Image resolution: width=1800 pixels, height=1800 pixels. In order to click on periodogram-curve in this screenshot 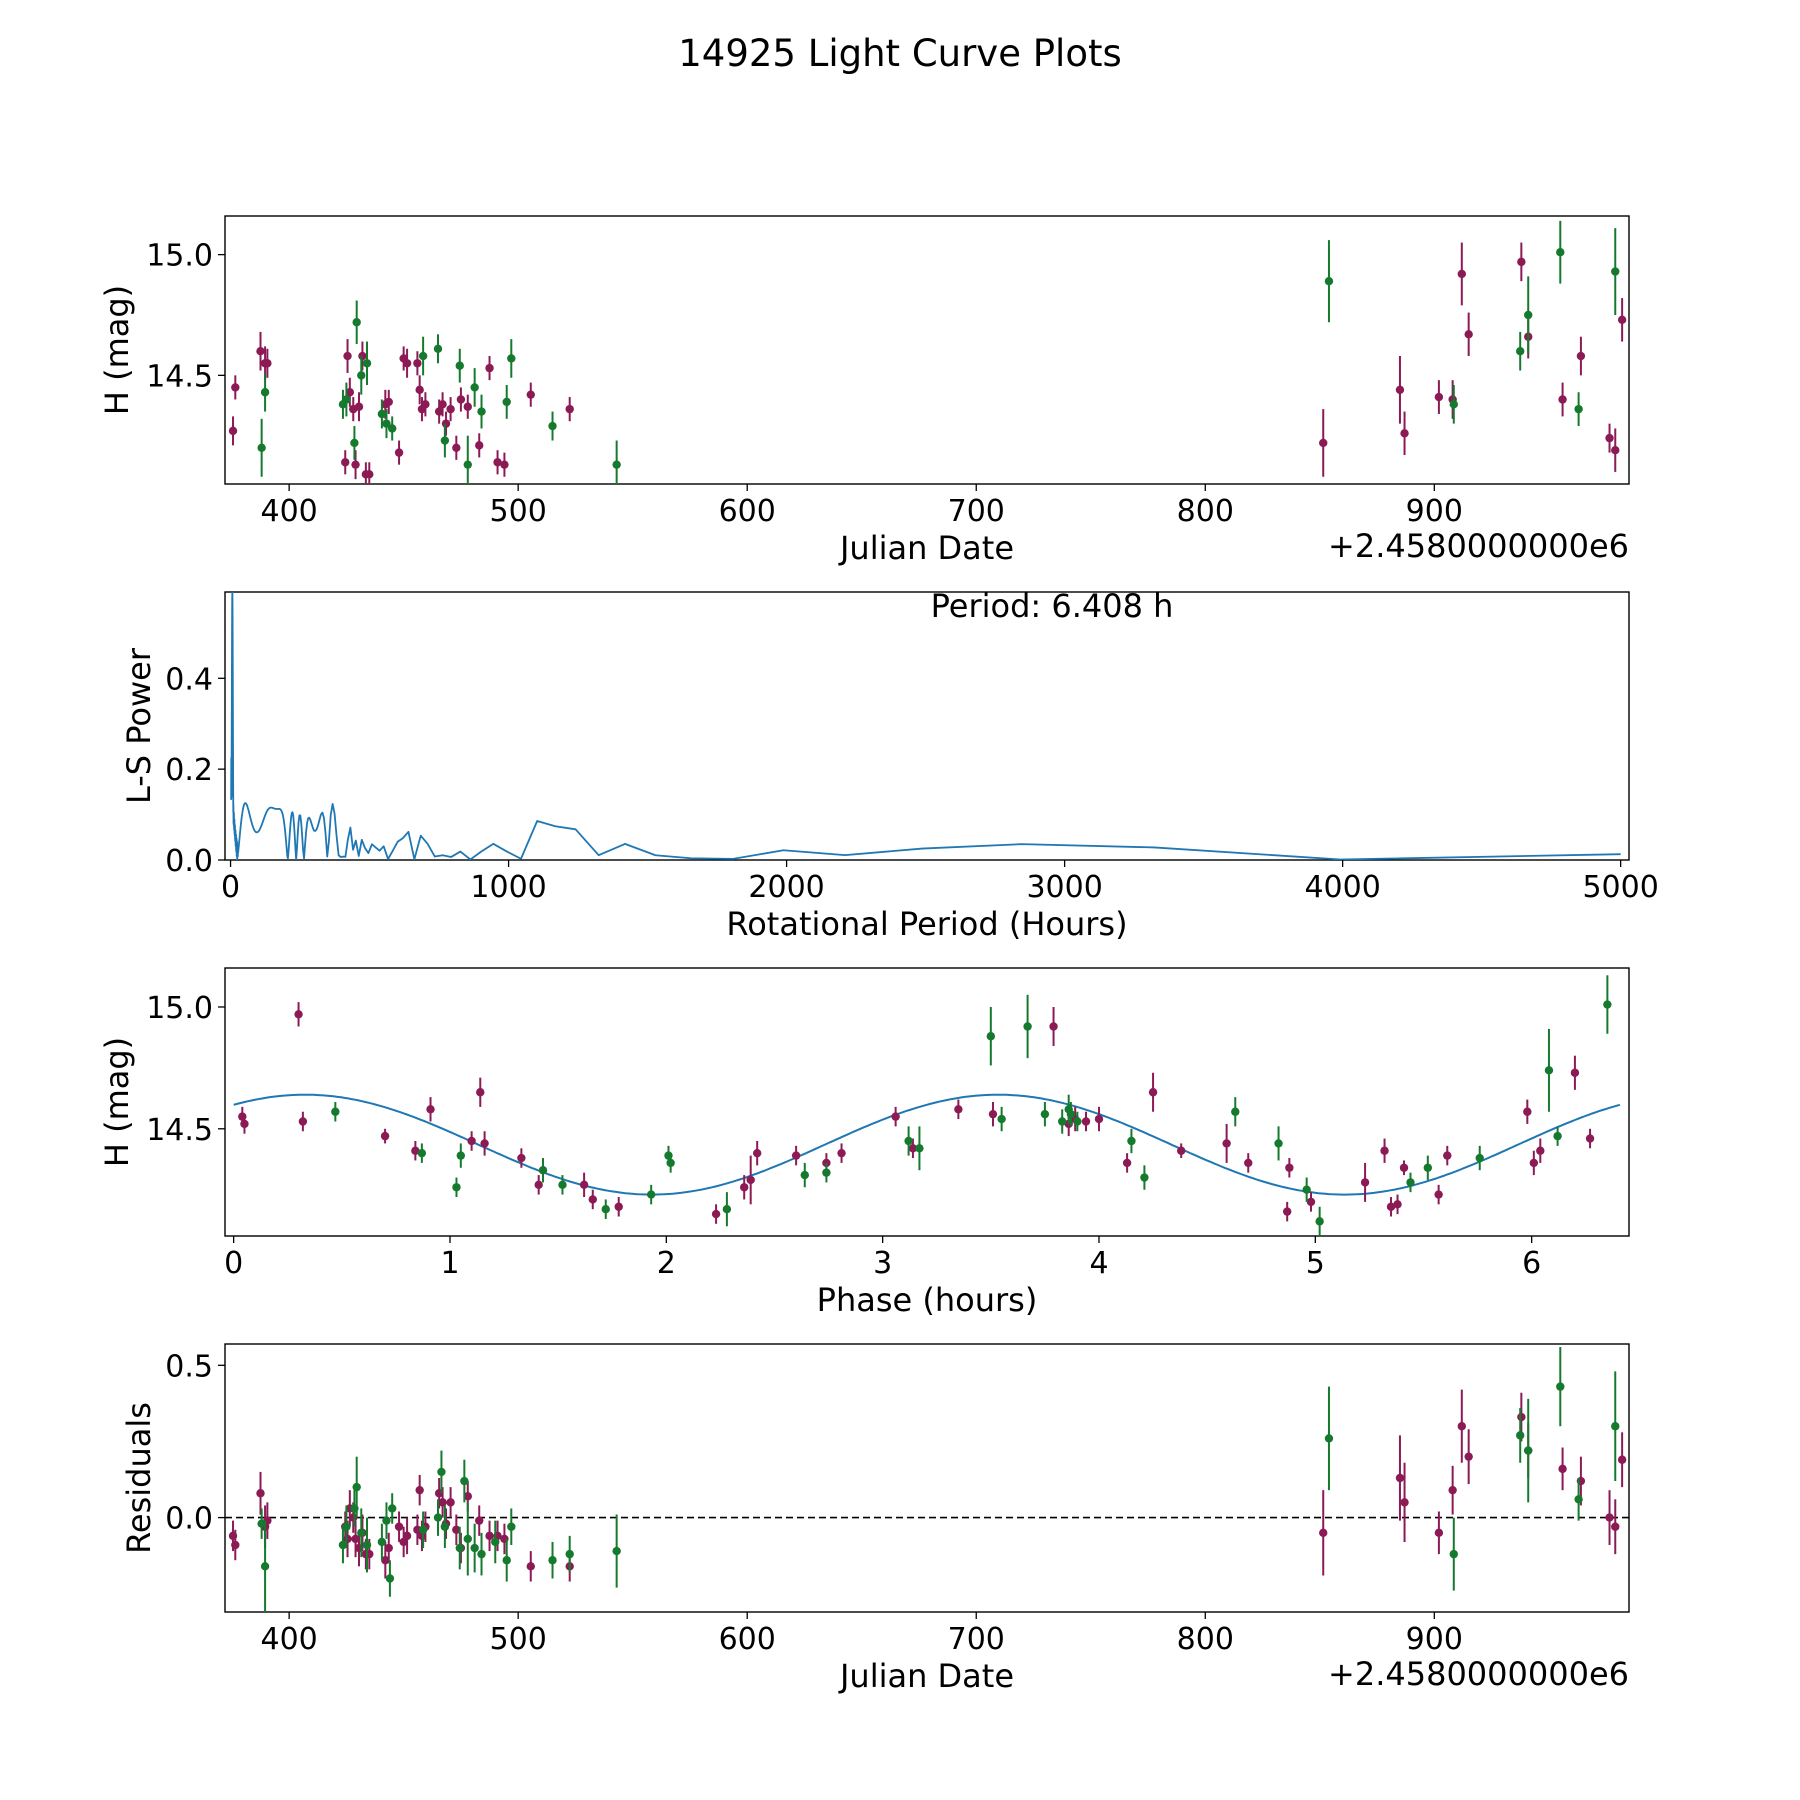, I will do `click(925, 726)`.